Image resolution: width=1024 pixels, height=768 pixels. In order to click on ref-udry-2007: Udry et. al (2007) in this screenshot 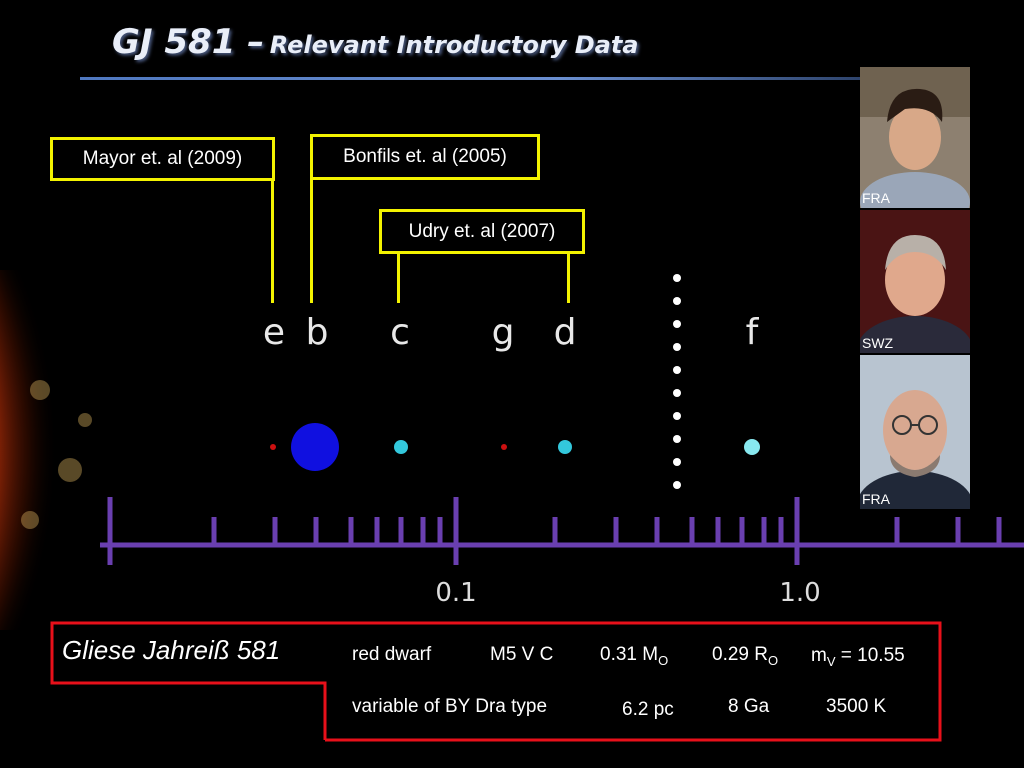, I will do `click(482, 231)`.